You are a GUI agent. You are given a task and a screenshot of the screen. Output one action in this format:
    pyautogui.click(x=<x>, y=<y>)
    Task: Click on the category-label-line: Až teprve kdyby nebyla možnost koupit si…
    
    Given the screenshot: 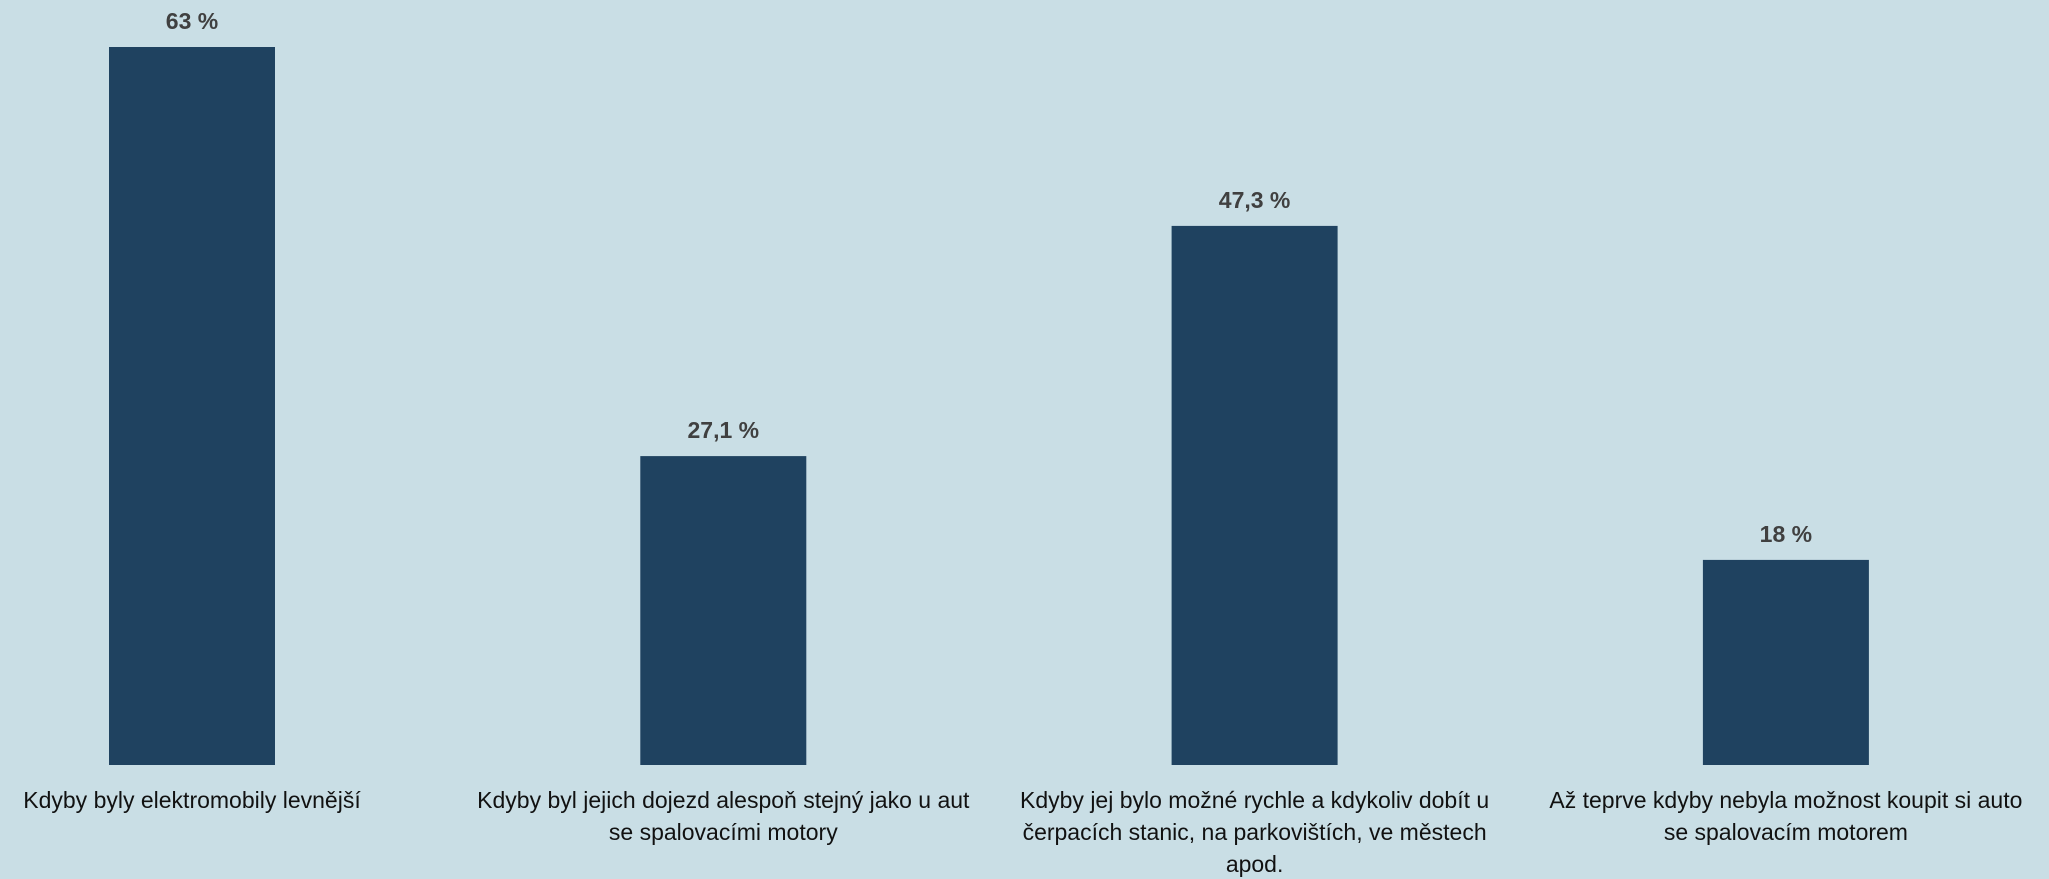 What is the action you would take?
    pyautogui.click(x=1785, y=800)
    